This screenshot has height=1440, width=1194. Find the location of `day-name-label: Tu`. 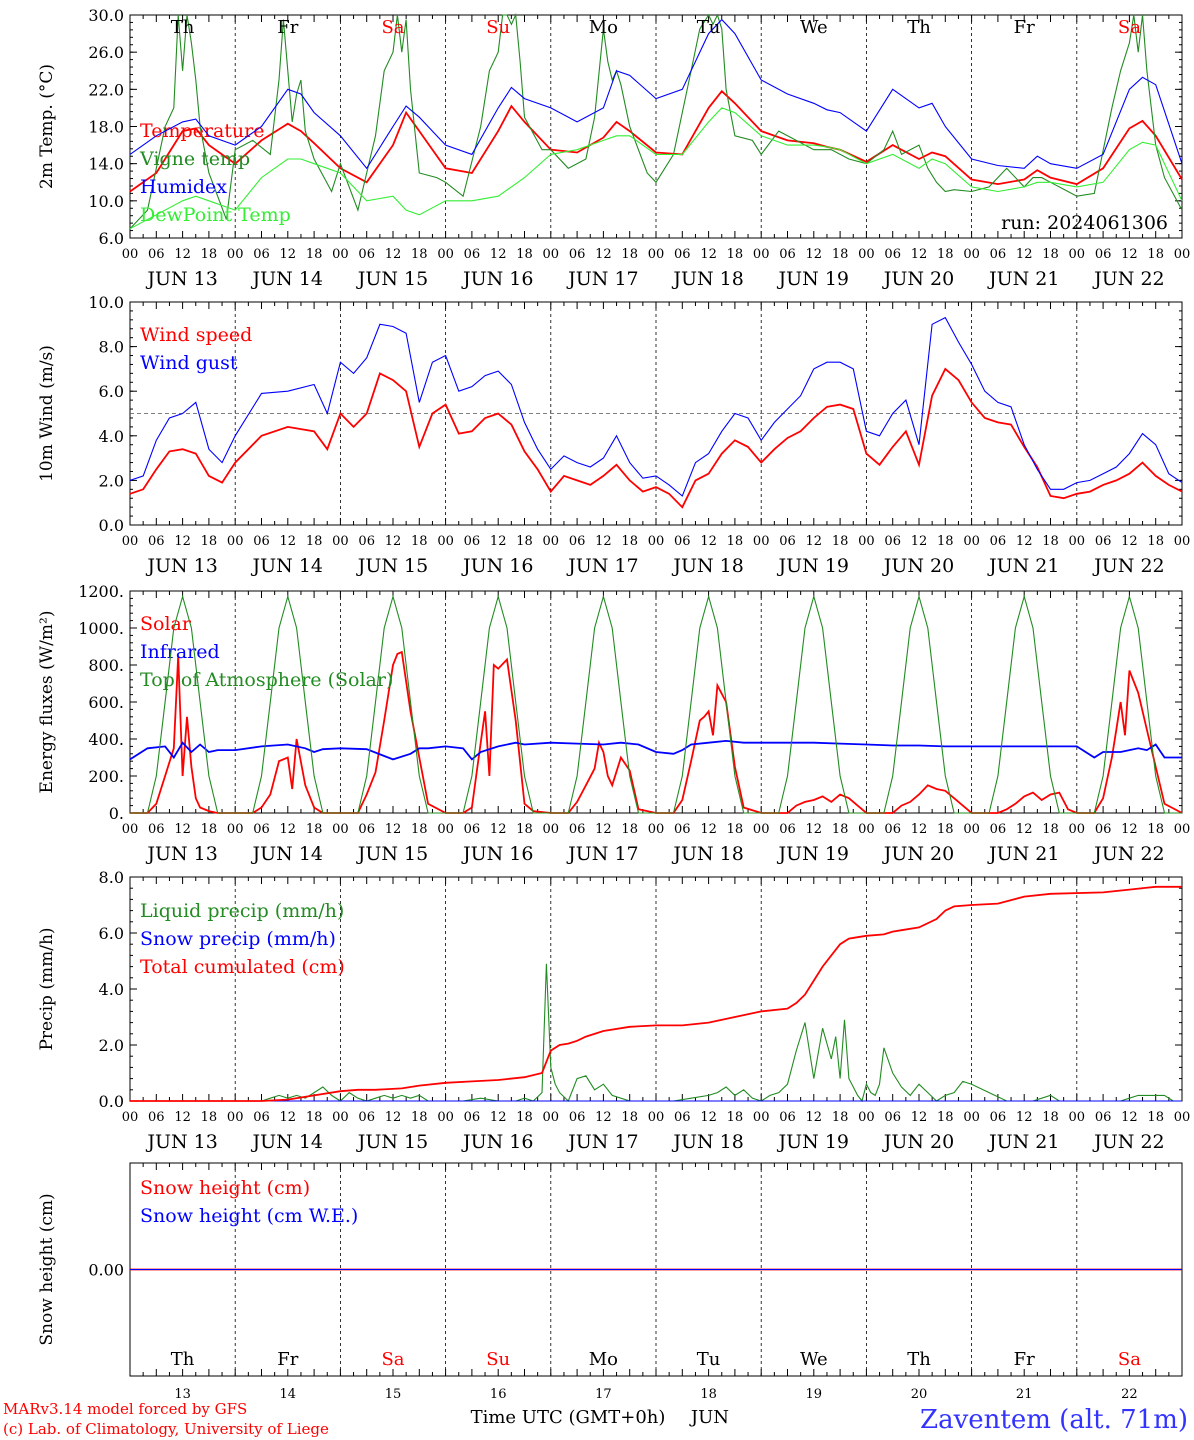

day-name-label: Tu is located at coordinates (709, 1359).